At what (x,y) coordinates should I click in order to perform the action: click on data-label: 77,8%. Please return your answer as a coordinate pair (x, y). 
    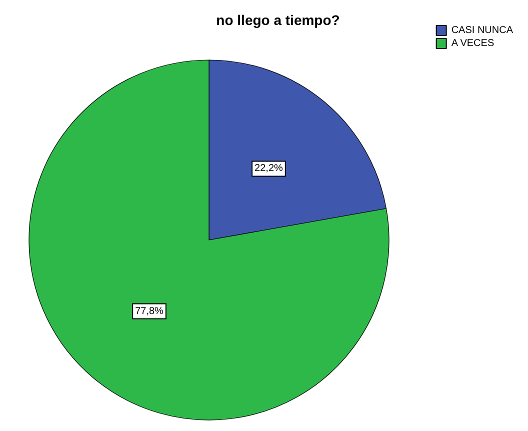
    Looking at the image, I should click on (149, 311).